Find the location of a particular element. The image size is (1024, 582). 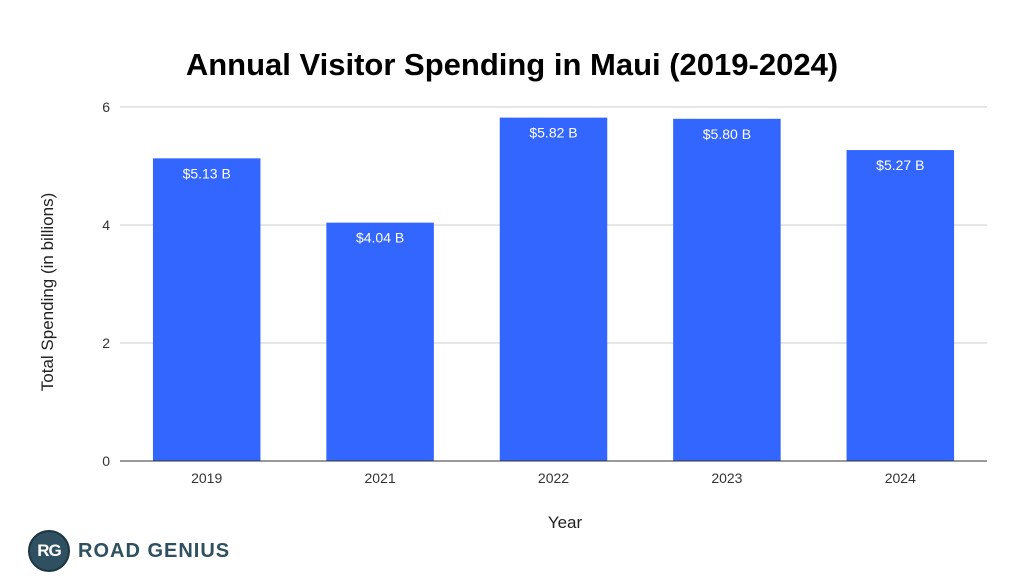

y-tick-label: 2 is located at coordinates (106, 343).